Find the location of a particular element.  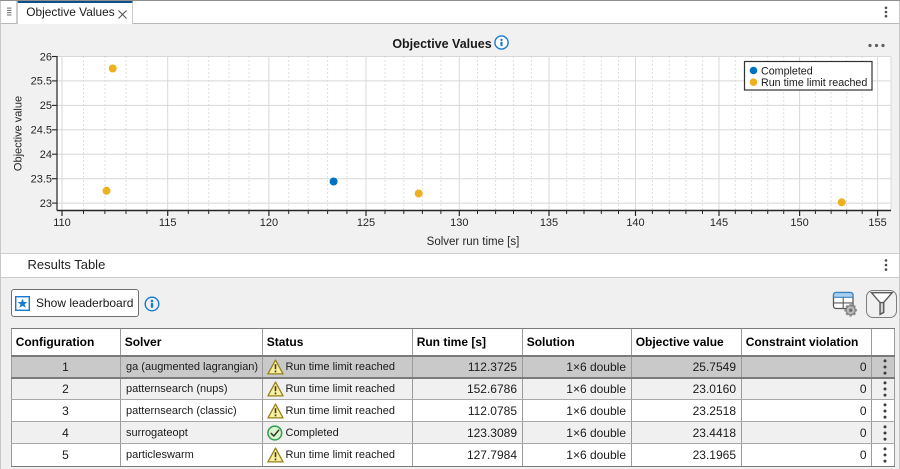

svg-text: 125 is located at coordinates (366, 223).